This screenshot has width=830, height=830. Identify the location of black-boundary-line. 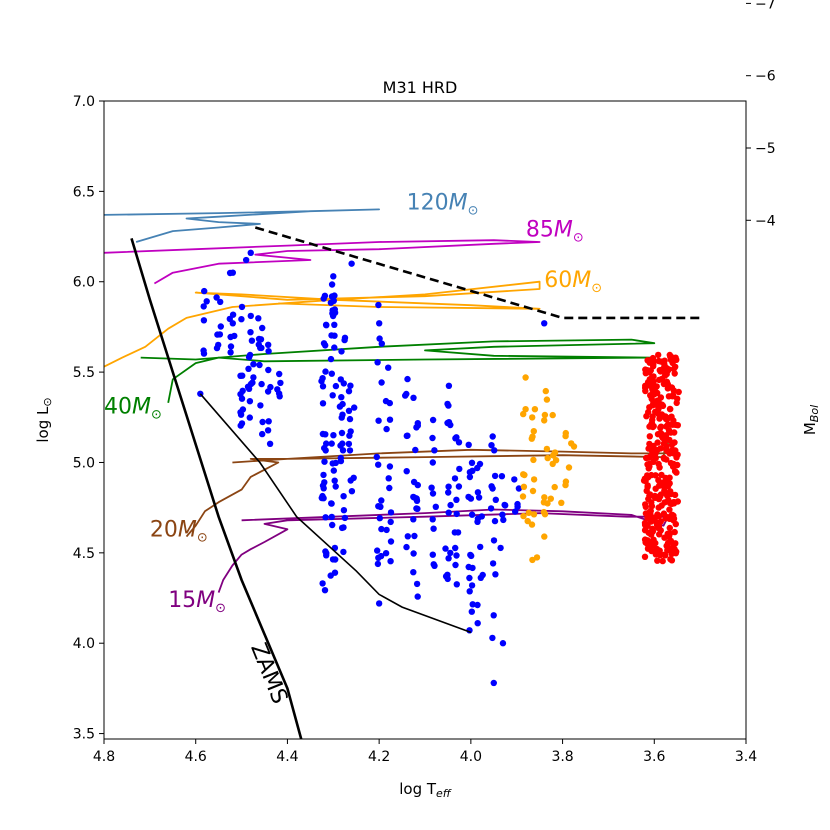
(335, 513).